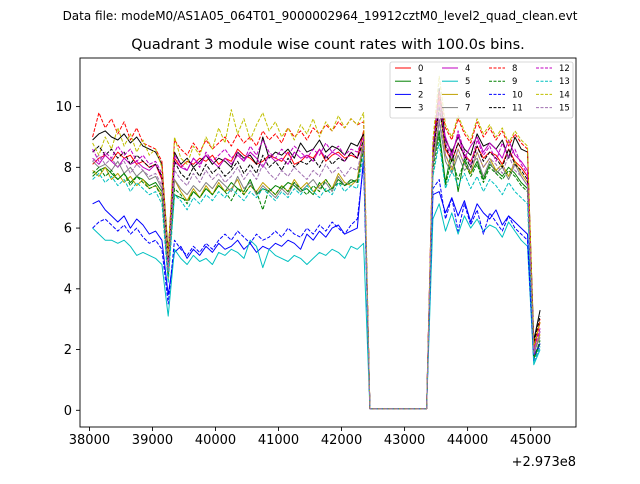 The height and width of the screenshot is (484, 640). I want to click on y-tick-label: 6, so click(68, 229).